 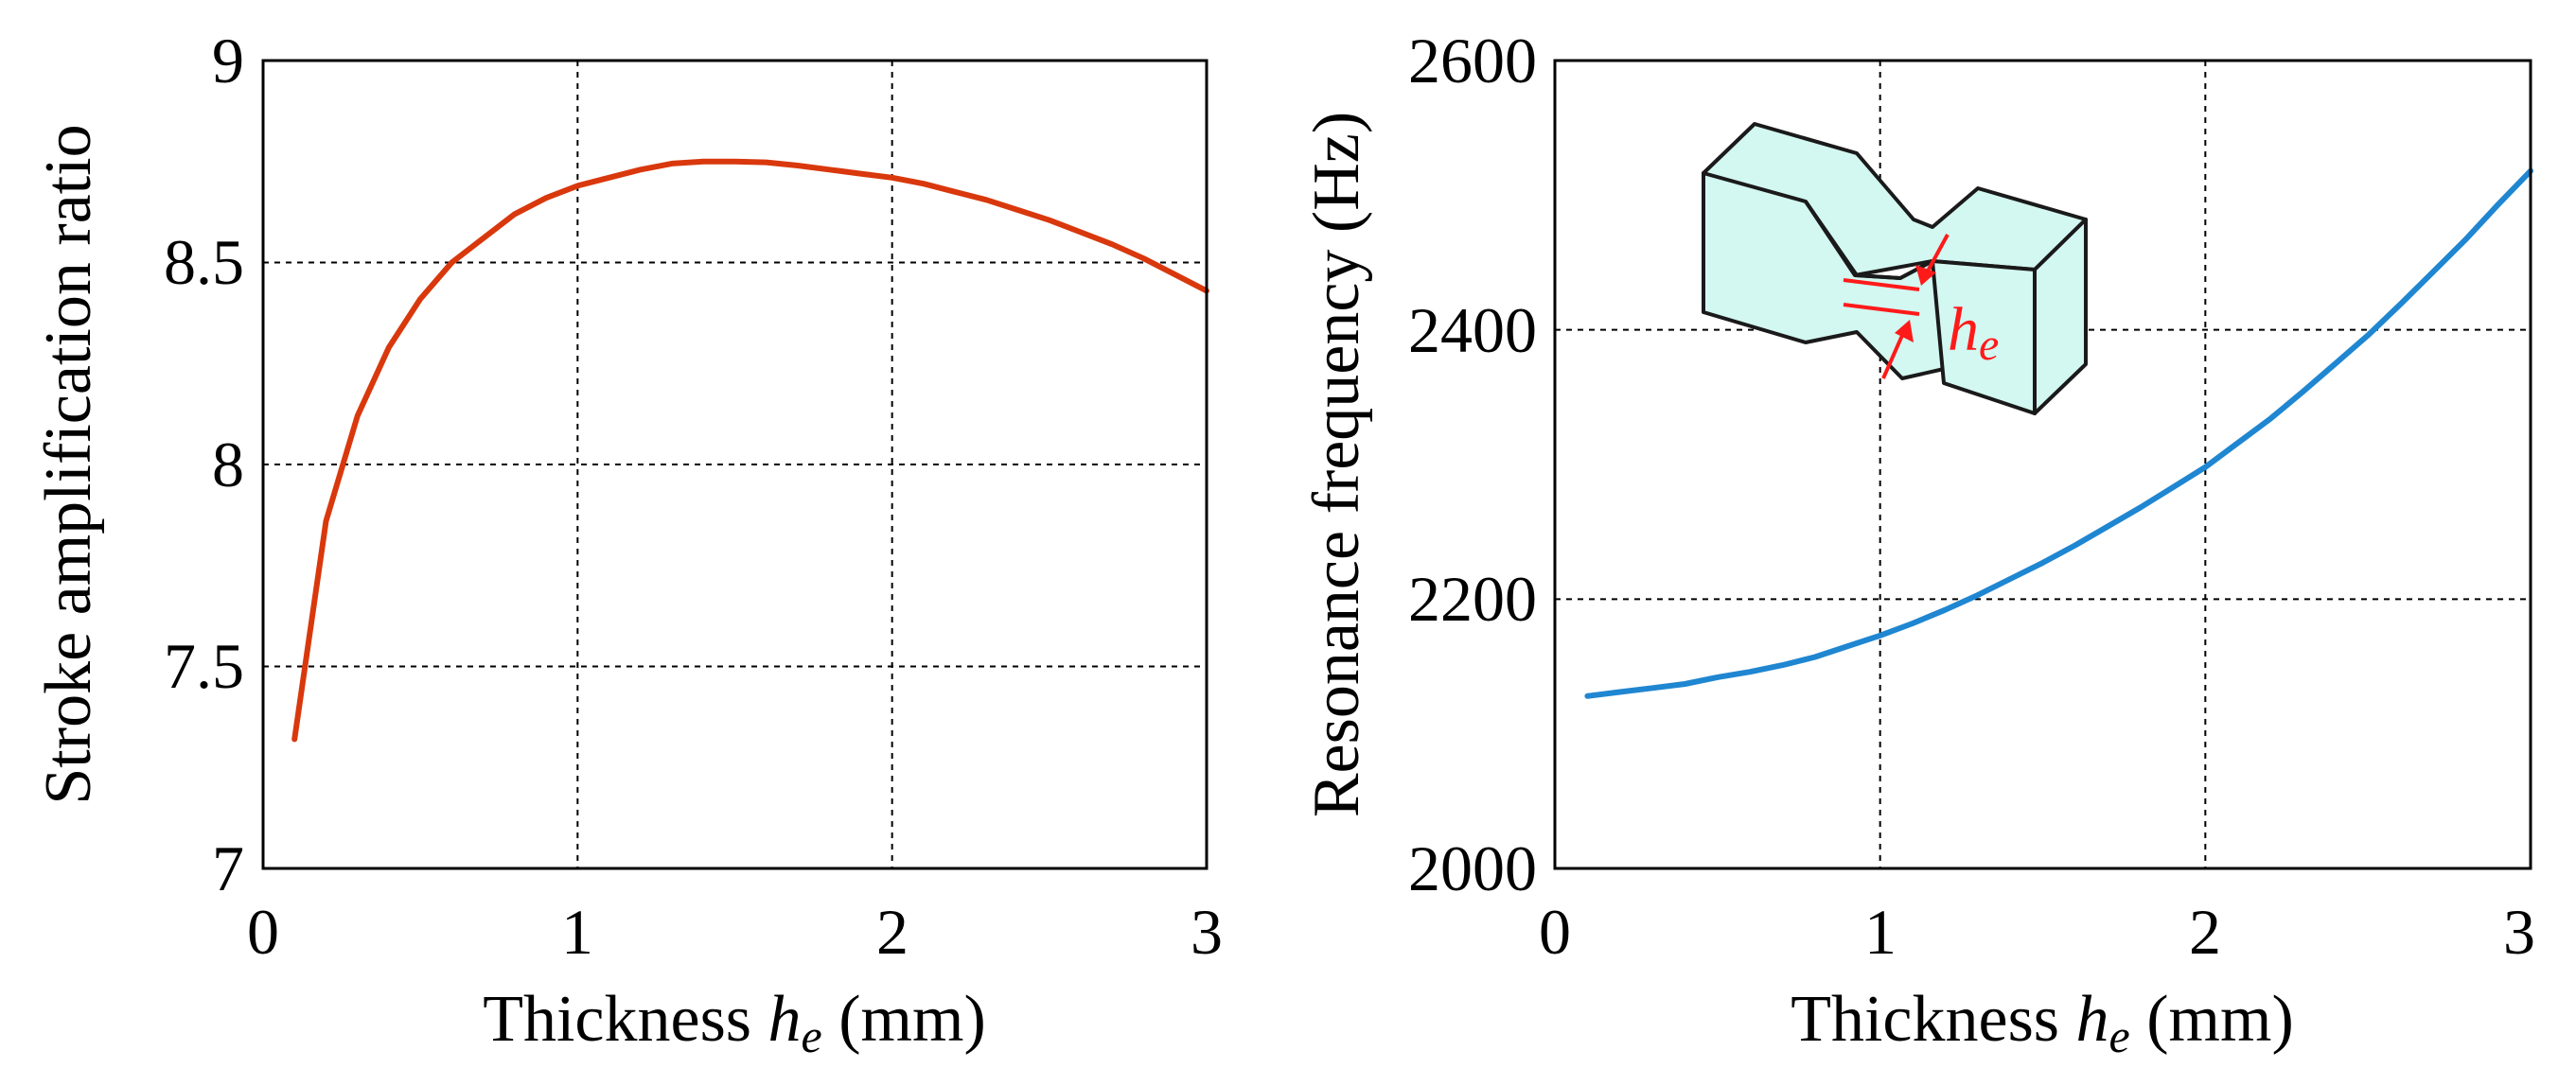 I want to click on right-xlabel-symbol: h, so click(x=2092, y=1019).